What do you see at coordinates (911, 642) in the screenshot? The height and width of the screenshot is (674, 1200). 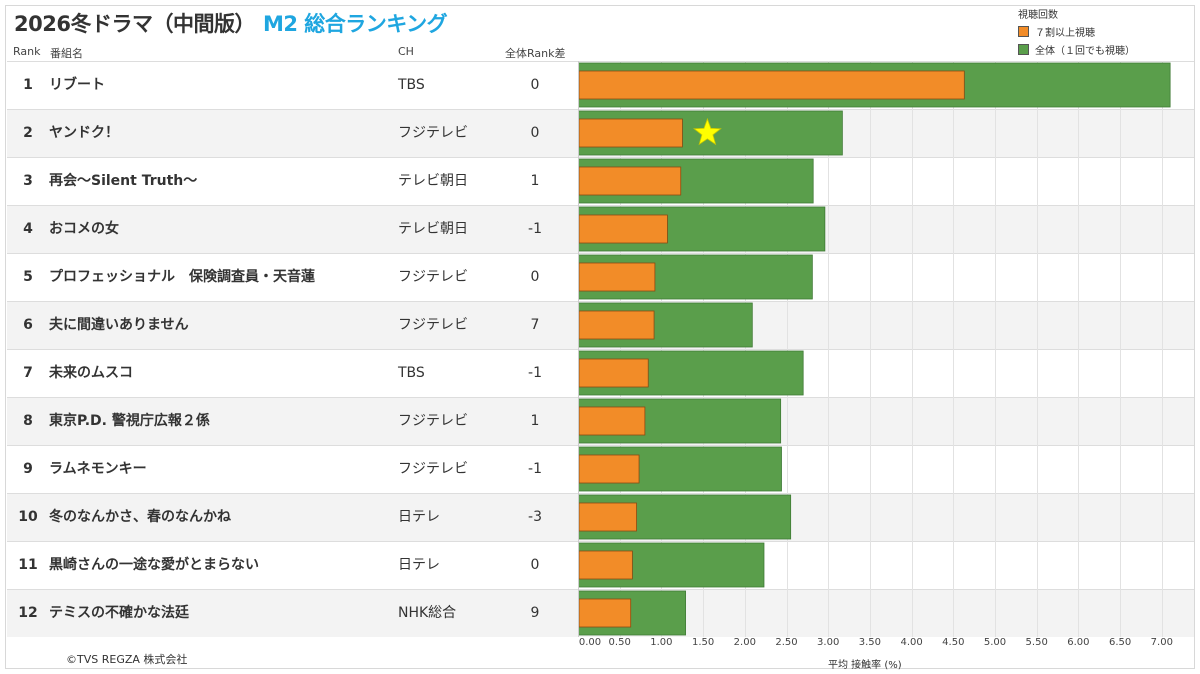 I see `x-tick-label: 4.00` at bounding box center [911, 642].